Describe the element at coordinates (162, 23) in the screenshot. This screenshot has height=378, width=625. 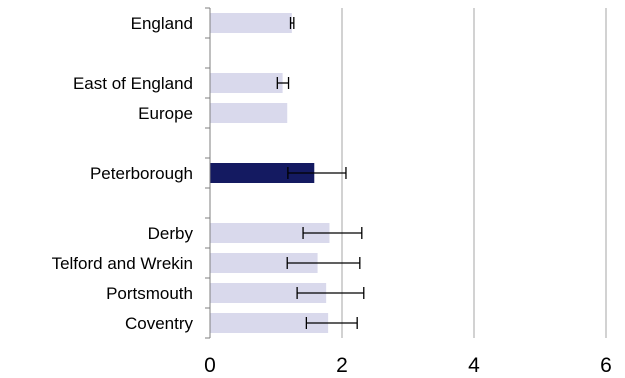
I see `category-label: England` at that location.